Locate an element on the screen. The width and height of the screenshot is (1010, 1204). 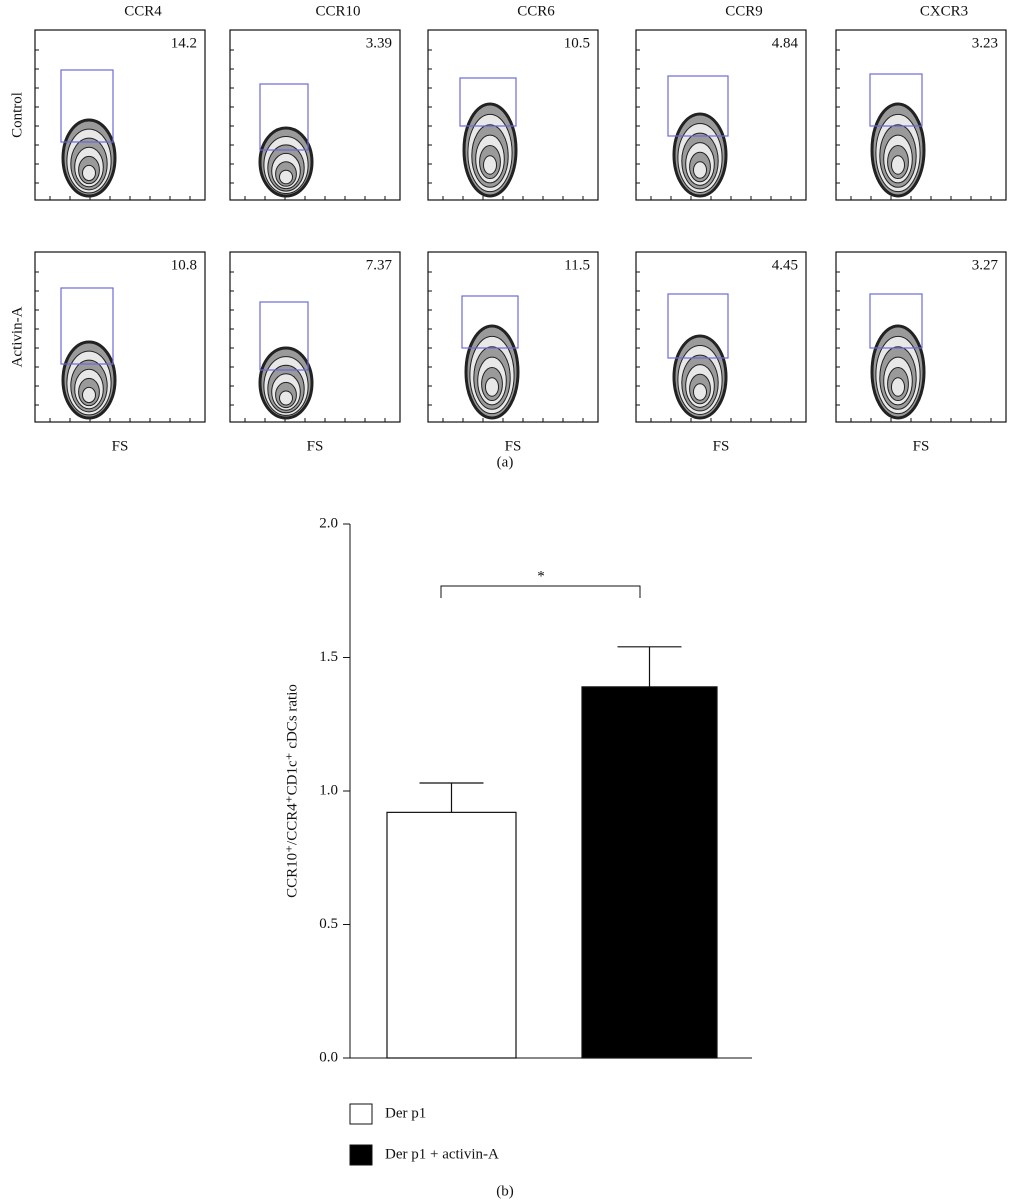
significance-bracket is located at coordinates (540, 591).